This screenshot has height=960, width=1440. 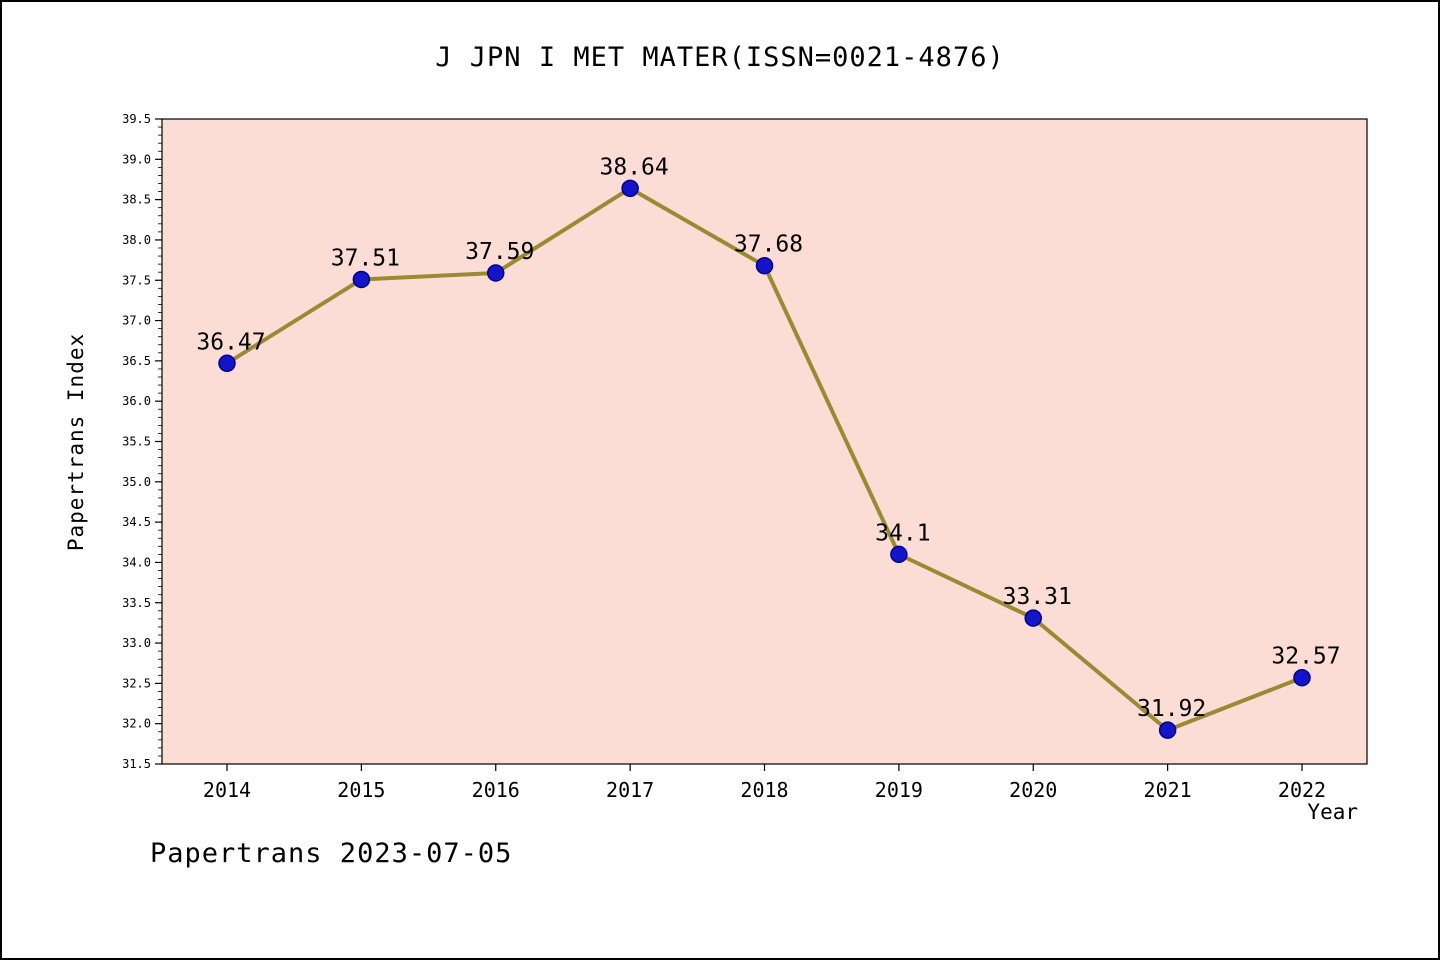 What do you see at coordinates (361, 790) in the screenshot?
I see `x-tick-label: 2015` at bounding box center [361, 790].